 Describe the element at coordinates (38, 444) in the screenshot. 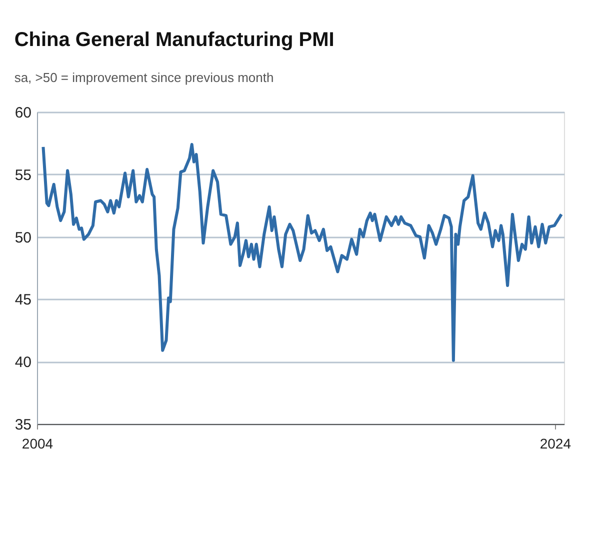

I see `x-tick-label: 2004` at that location.